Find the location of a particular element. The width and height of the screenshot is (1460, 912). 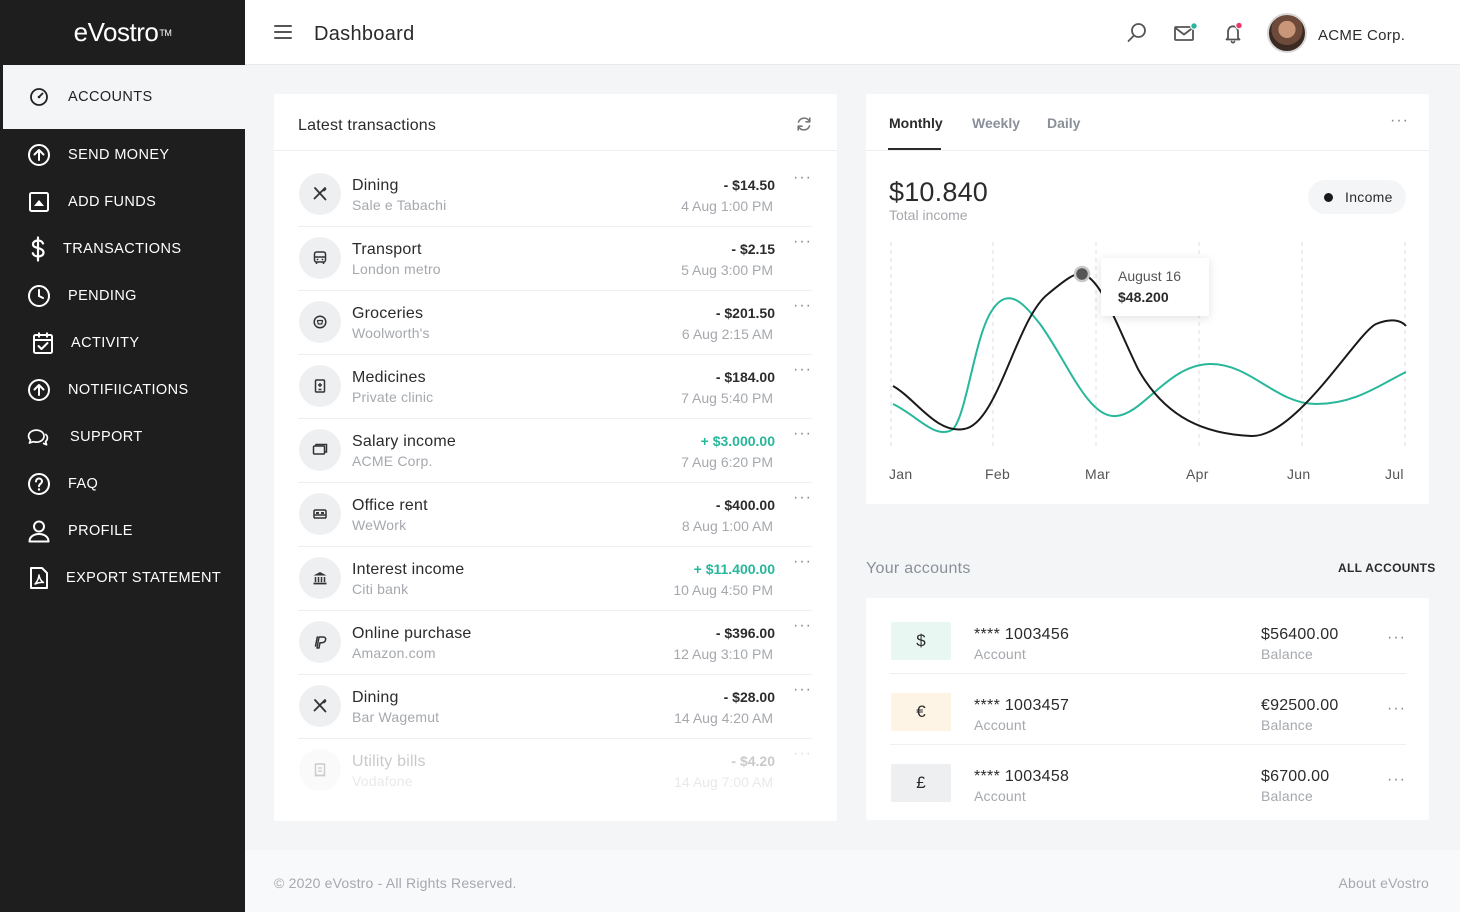

avatar is located at coordinates (1287, 33).